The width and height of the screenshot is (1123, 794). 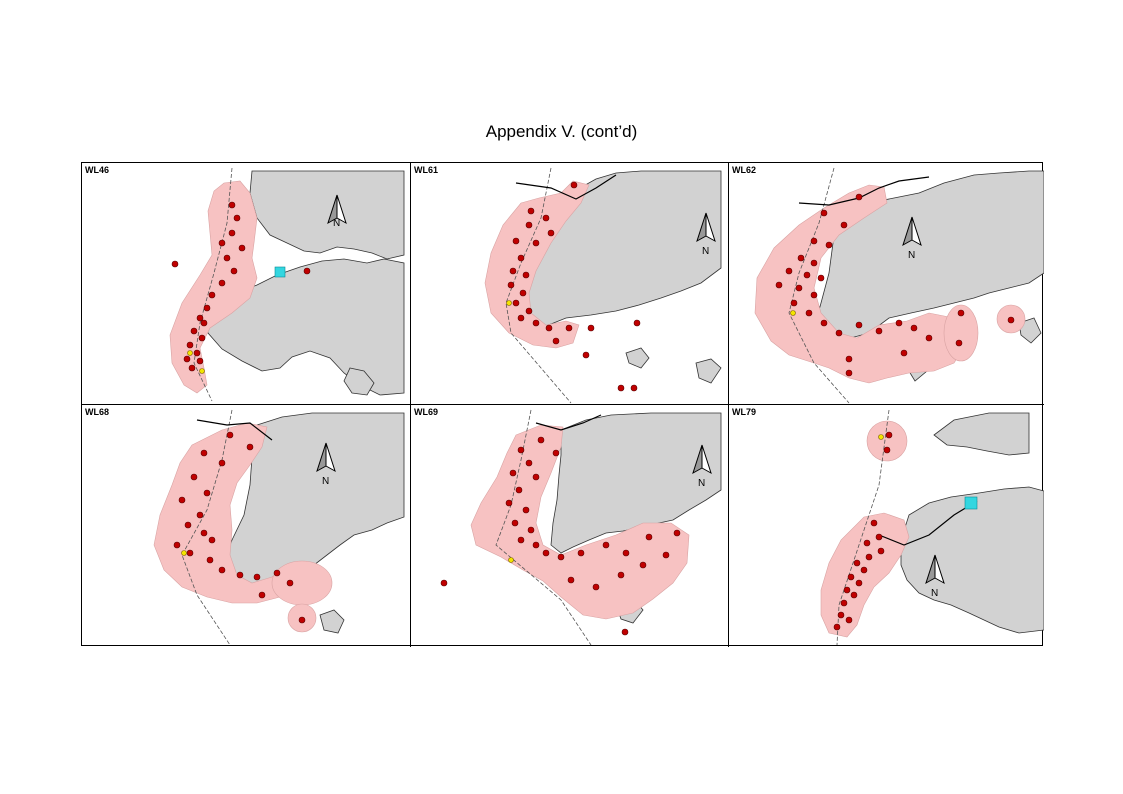 What do you see at coordinates (97, 170) in the screenshot?
I see `panel-label: WL46` at bounding box center [97, 170].